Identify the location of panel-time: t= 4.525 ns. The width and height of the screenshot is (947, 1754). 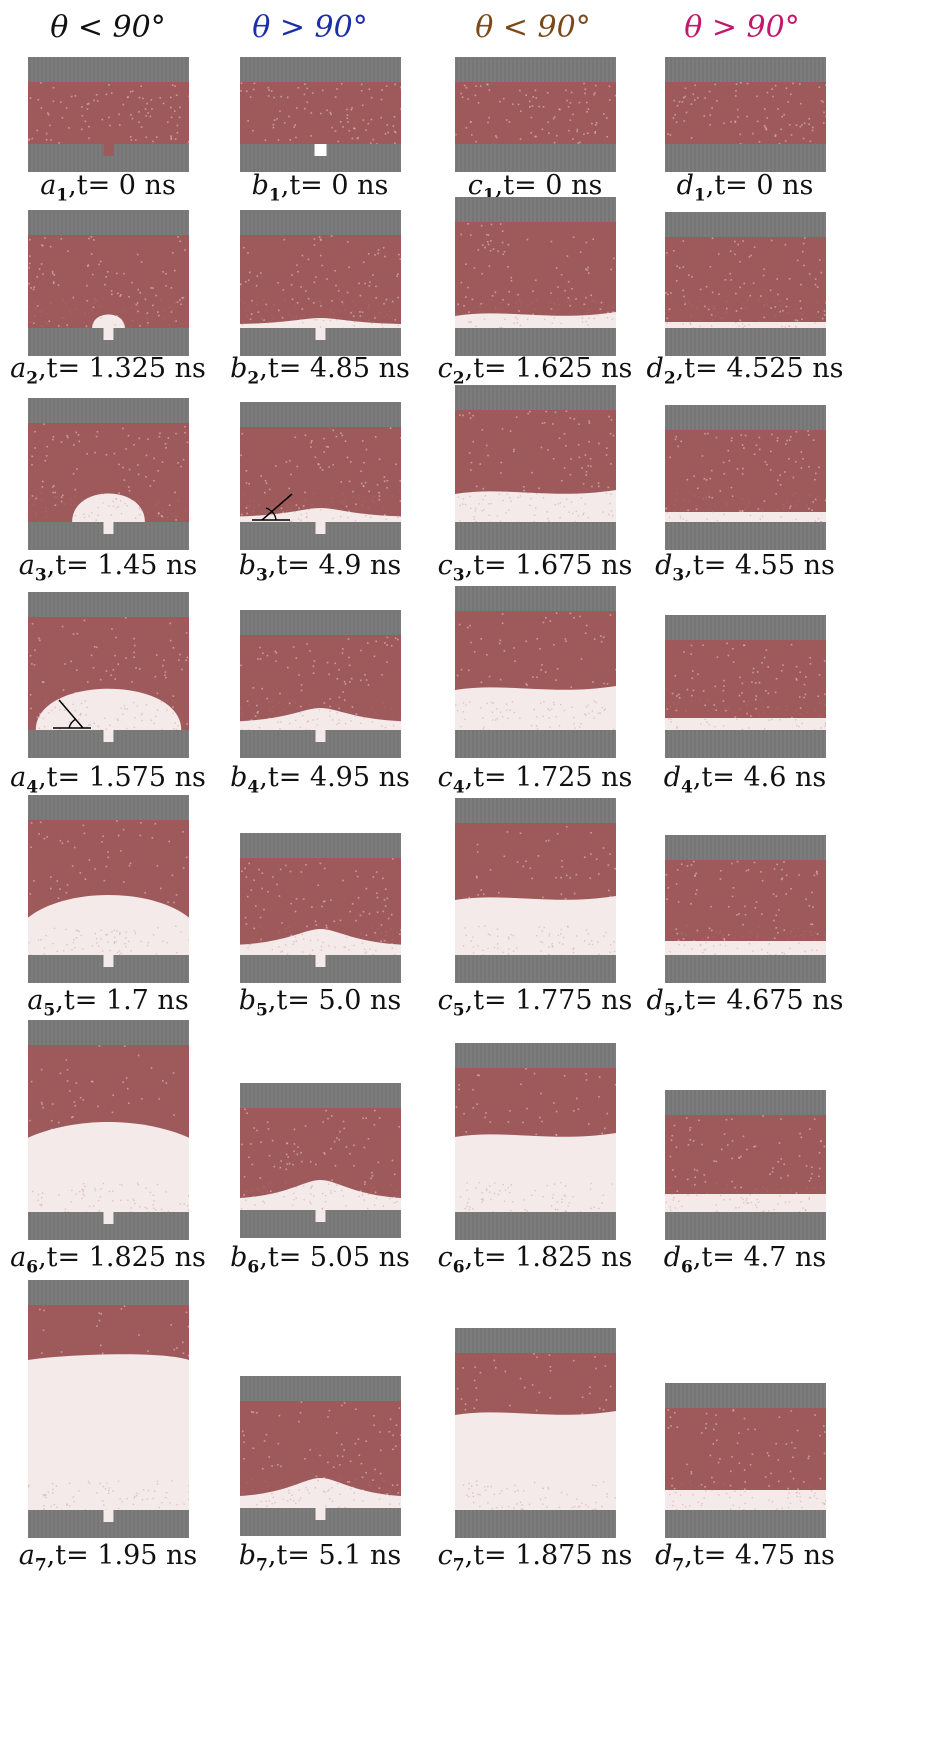
(764, 368).